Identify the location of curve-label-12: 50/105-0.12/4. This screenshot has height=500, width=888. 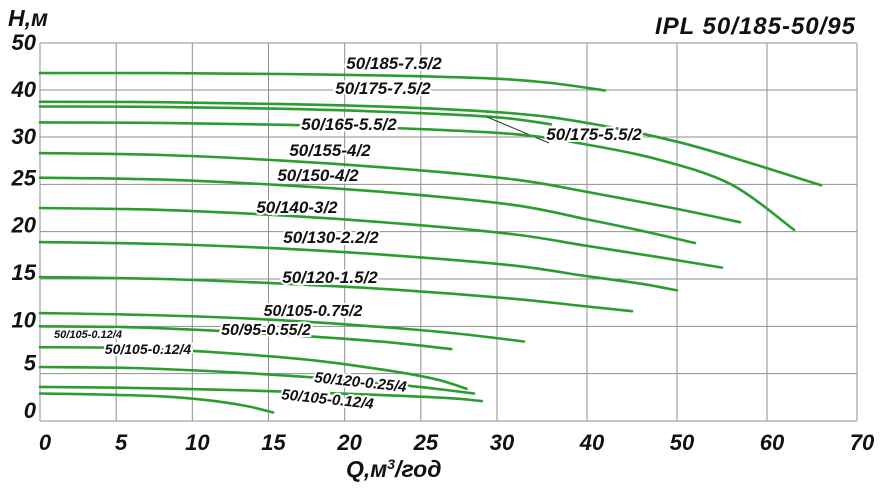
(148, 349).